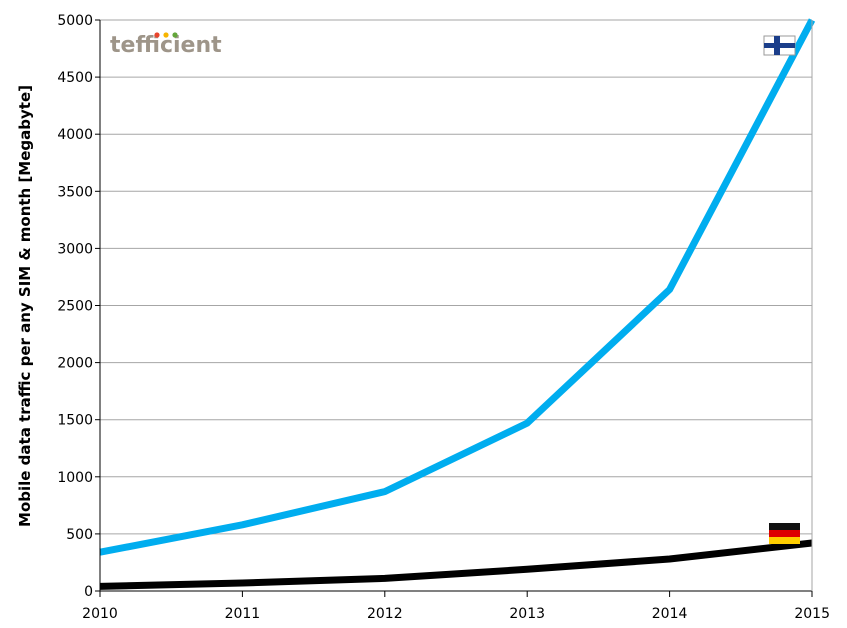  What do you see at coordinates (243, 614) in the screenshot?
I see `x-tick-label: 2011` at bounding box center [243, 614].